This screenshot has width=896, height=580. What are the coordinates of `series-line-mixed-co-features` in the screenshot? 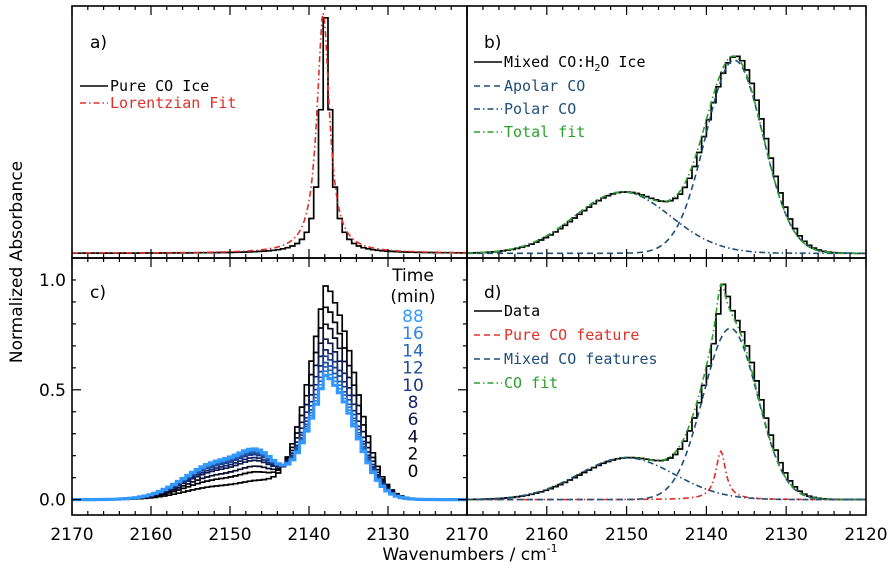 It's located at (666, 414).